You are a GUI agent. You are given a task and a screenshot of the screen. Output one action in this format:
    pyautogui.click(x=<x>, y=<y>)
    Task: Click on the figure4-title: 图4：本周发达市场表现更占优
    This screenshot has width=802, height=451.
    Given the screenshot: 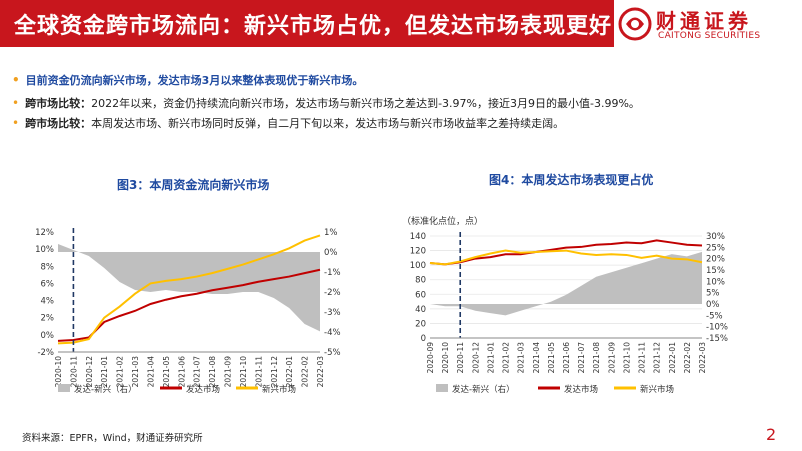 What is the action you would take?
    pyautogui.click(x=571, y=180)
    